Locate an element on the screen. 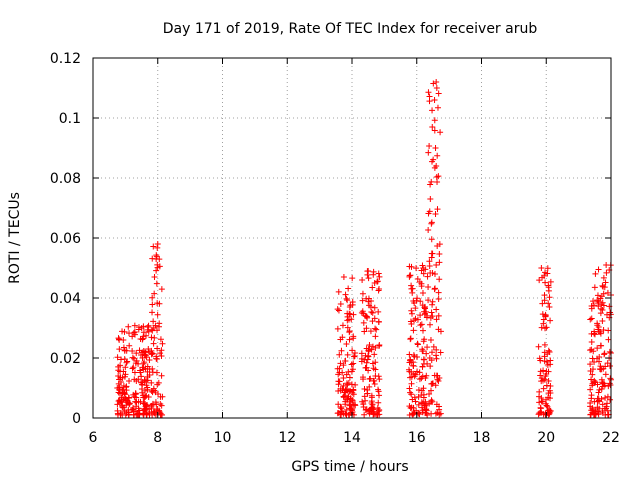 This screenshot has height=480, width=640. y-tick-label: 0.1 is located at coordinates (70, 119).